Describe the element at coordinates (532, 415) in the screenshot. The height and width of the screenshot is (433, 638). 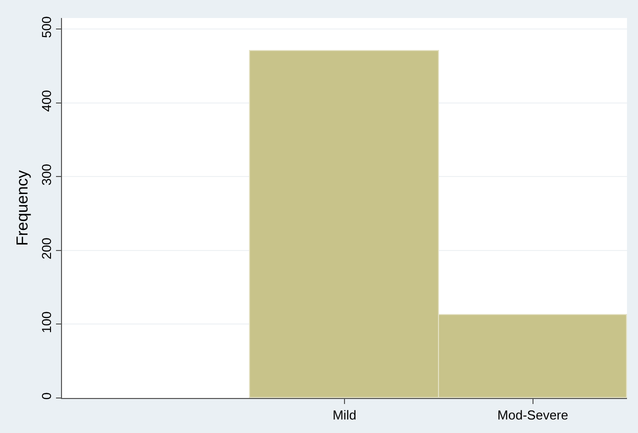
I see `x-tick-label: Mod-Severe` at that location.